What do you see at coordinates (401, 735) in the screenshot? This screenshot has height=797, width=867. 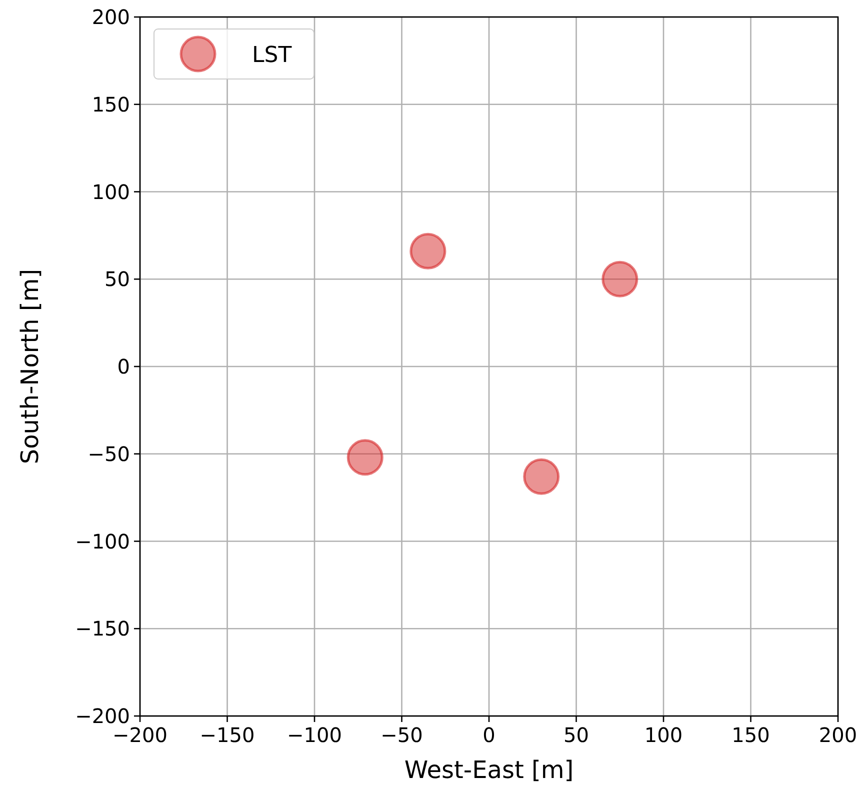 I see `x-tick-label: −50` at bounding box center [401, 735].